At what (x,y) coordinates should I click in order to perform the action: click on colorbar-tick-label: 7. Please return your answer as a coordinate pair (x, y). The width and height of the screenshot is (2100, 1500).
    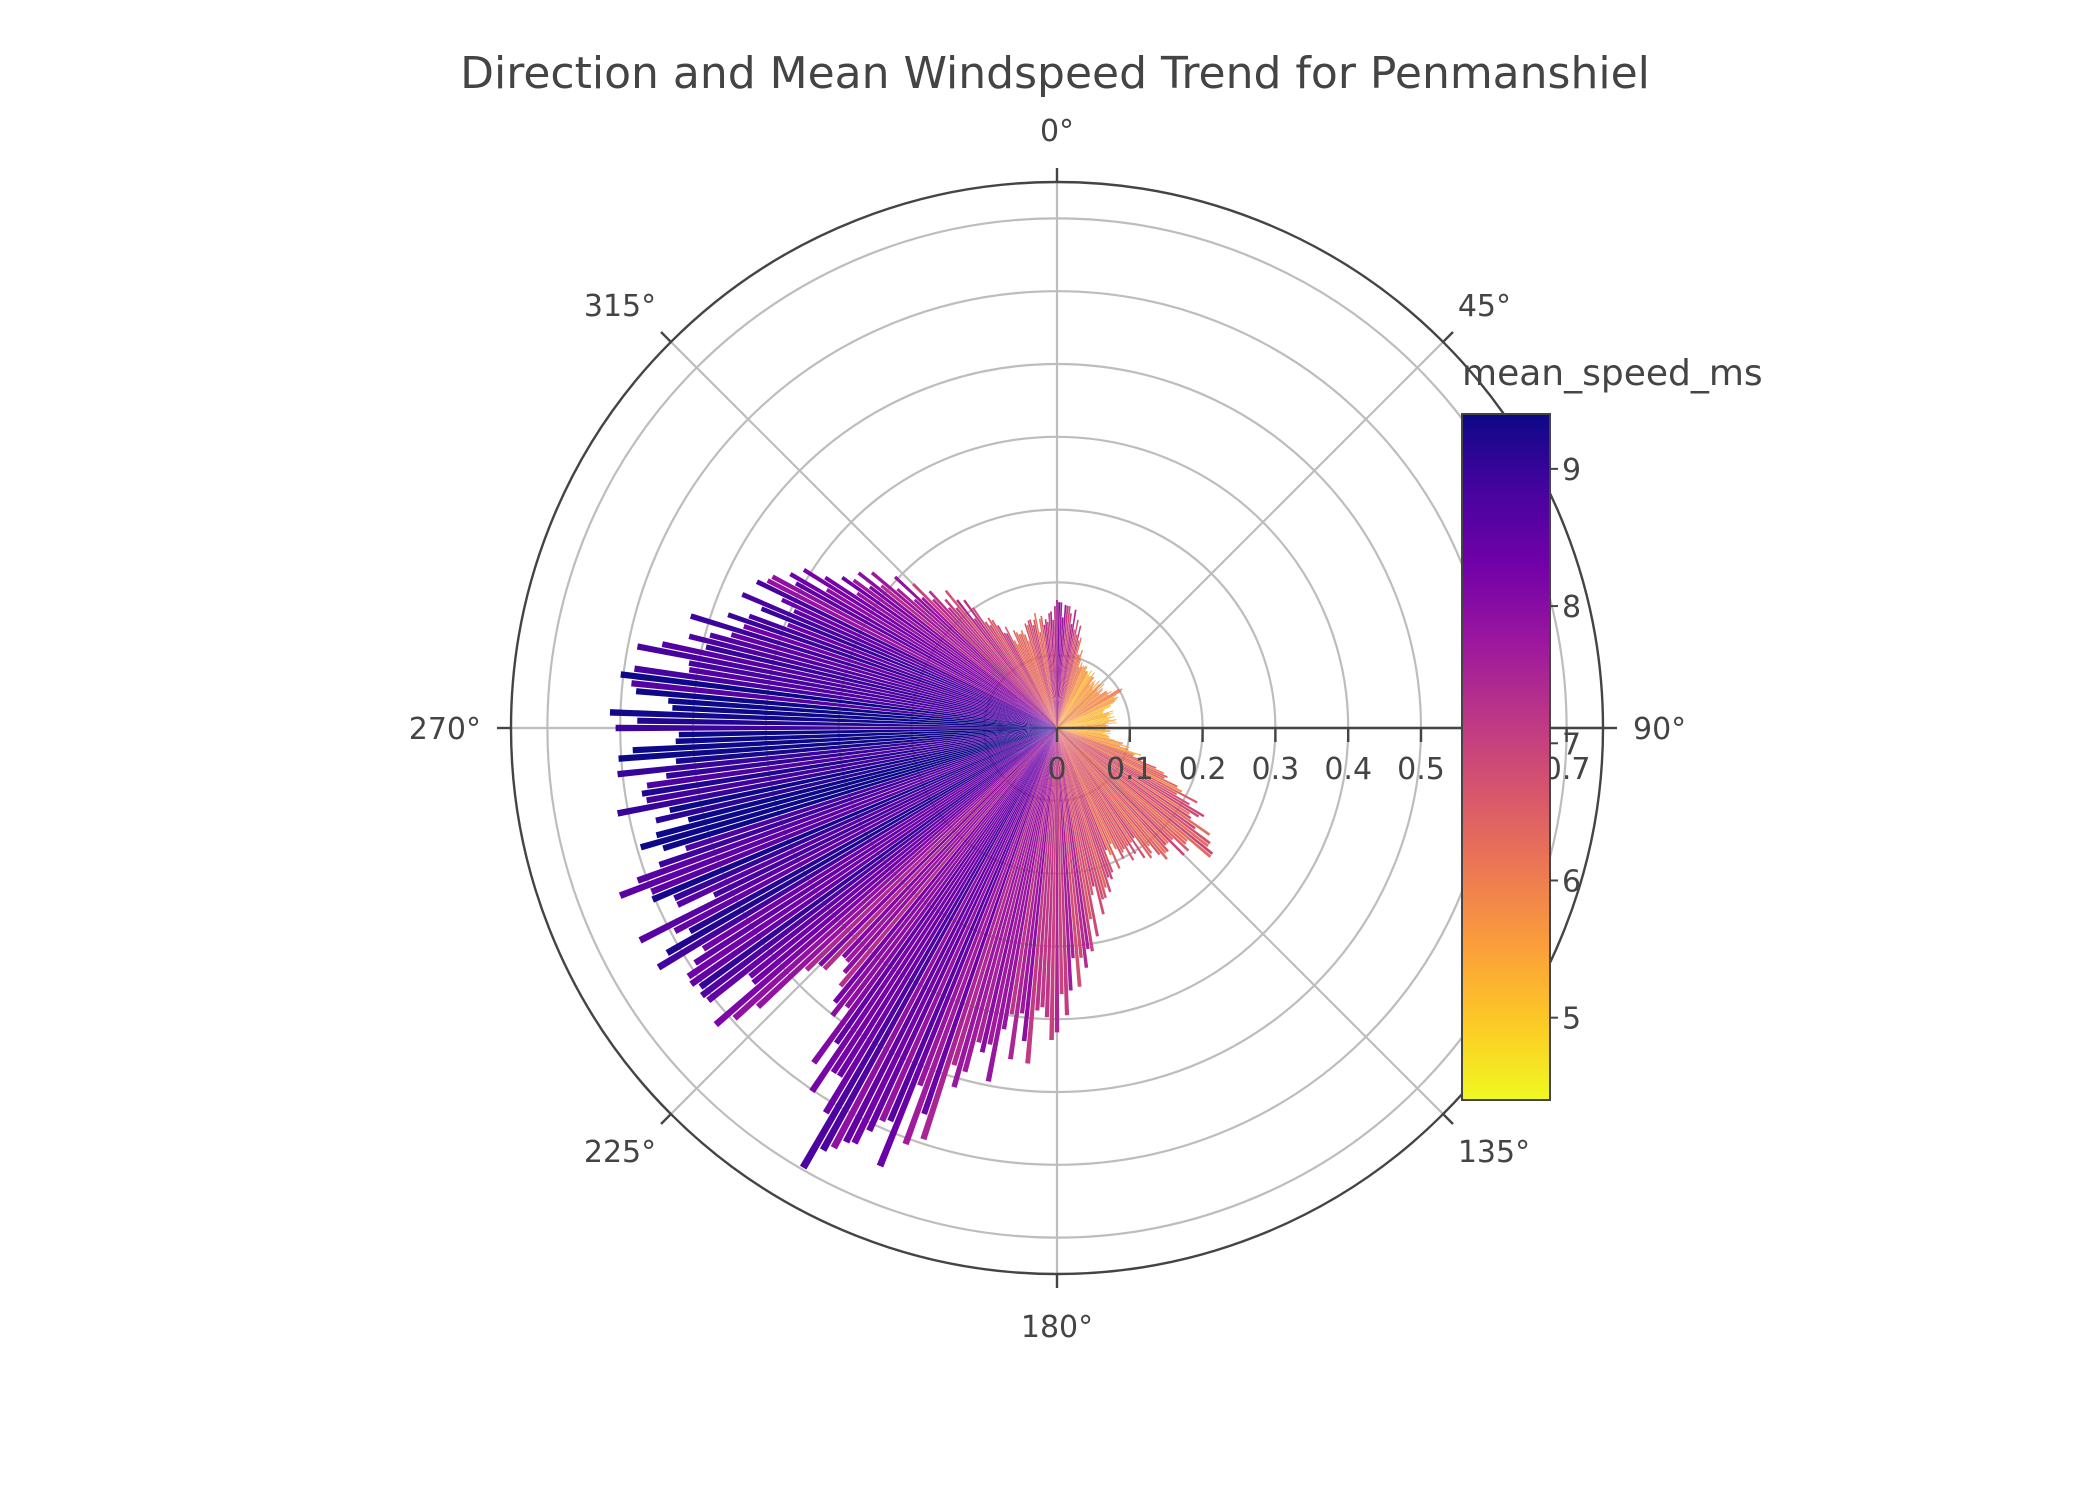
    Looking at the image, I should click on (1571, 744).